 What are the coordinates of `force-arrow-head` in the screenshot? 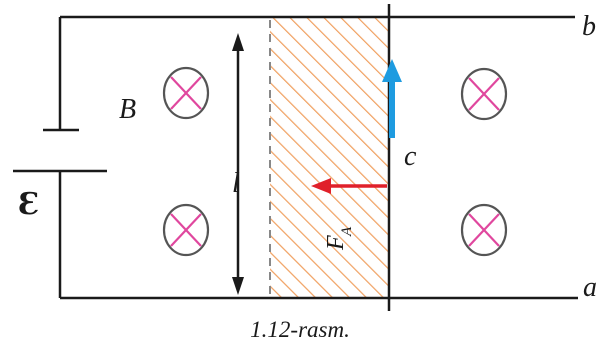 It's located at (321, 186).